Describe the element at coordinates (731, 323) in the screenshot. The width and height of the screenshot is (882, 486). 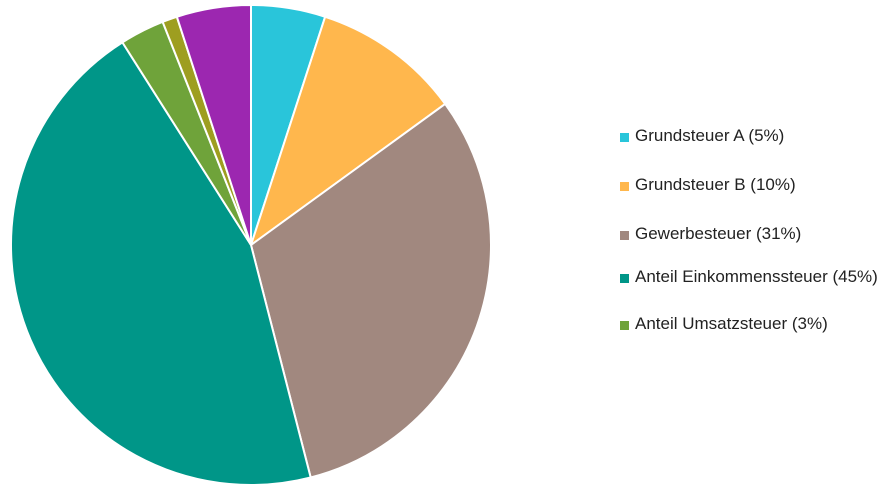
I see `legend-label: Anteil Umsatzsteuer (3%)` at that location.